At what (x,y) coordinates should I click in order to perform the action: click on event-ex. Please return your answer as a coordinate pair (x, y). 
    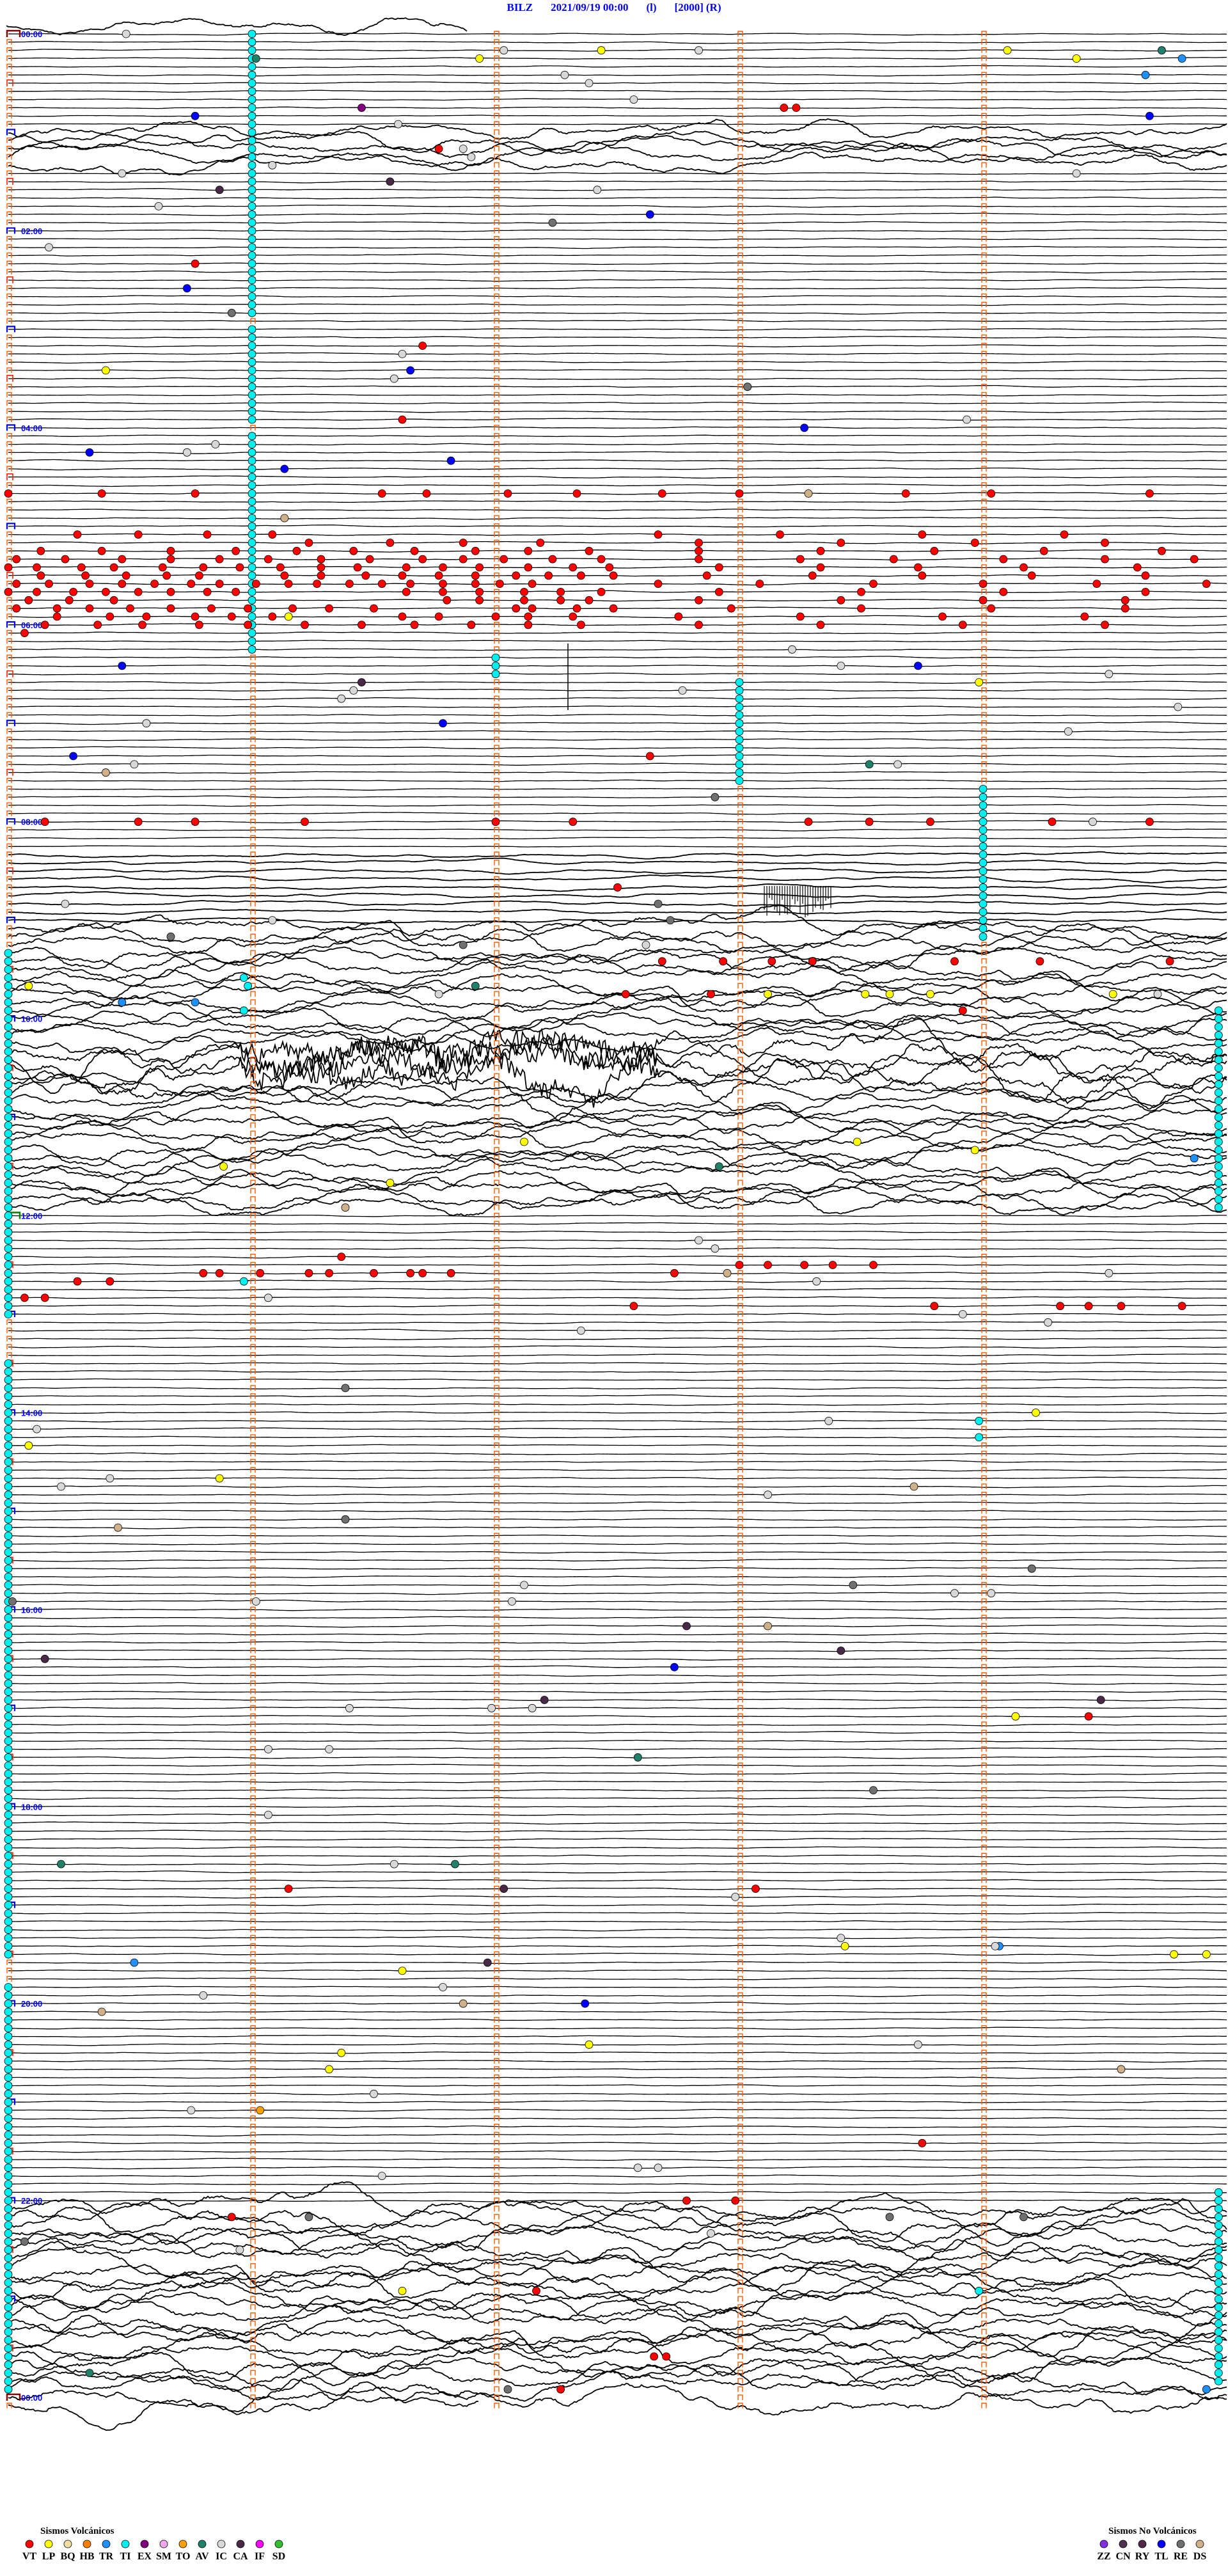
    Looking at the image, I should click on (362, 108).